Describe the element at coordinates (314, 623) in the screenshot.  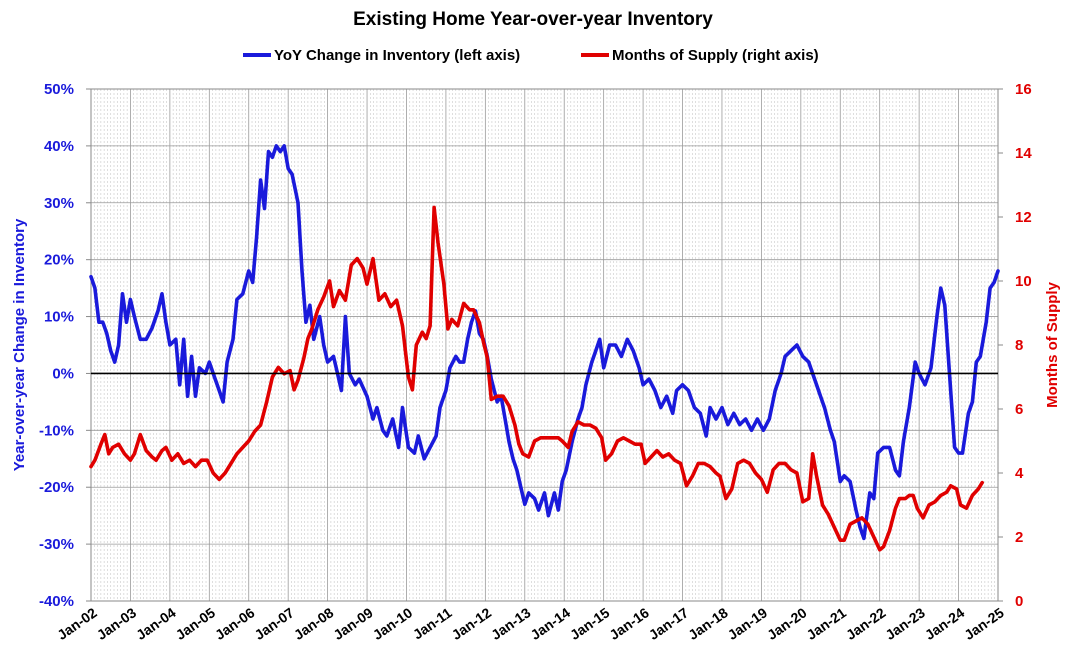
I see `x-tick-label: Jan-08` at that location.